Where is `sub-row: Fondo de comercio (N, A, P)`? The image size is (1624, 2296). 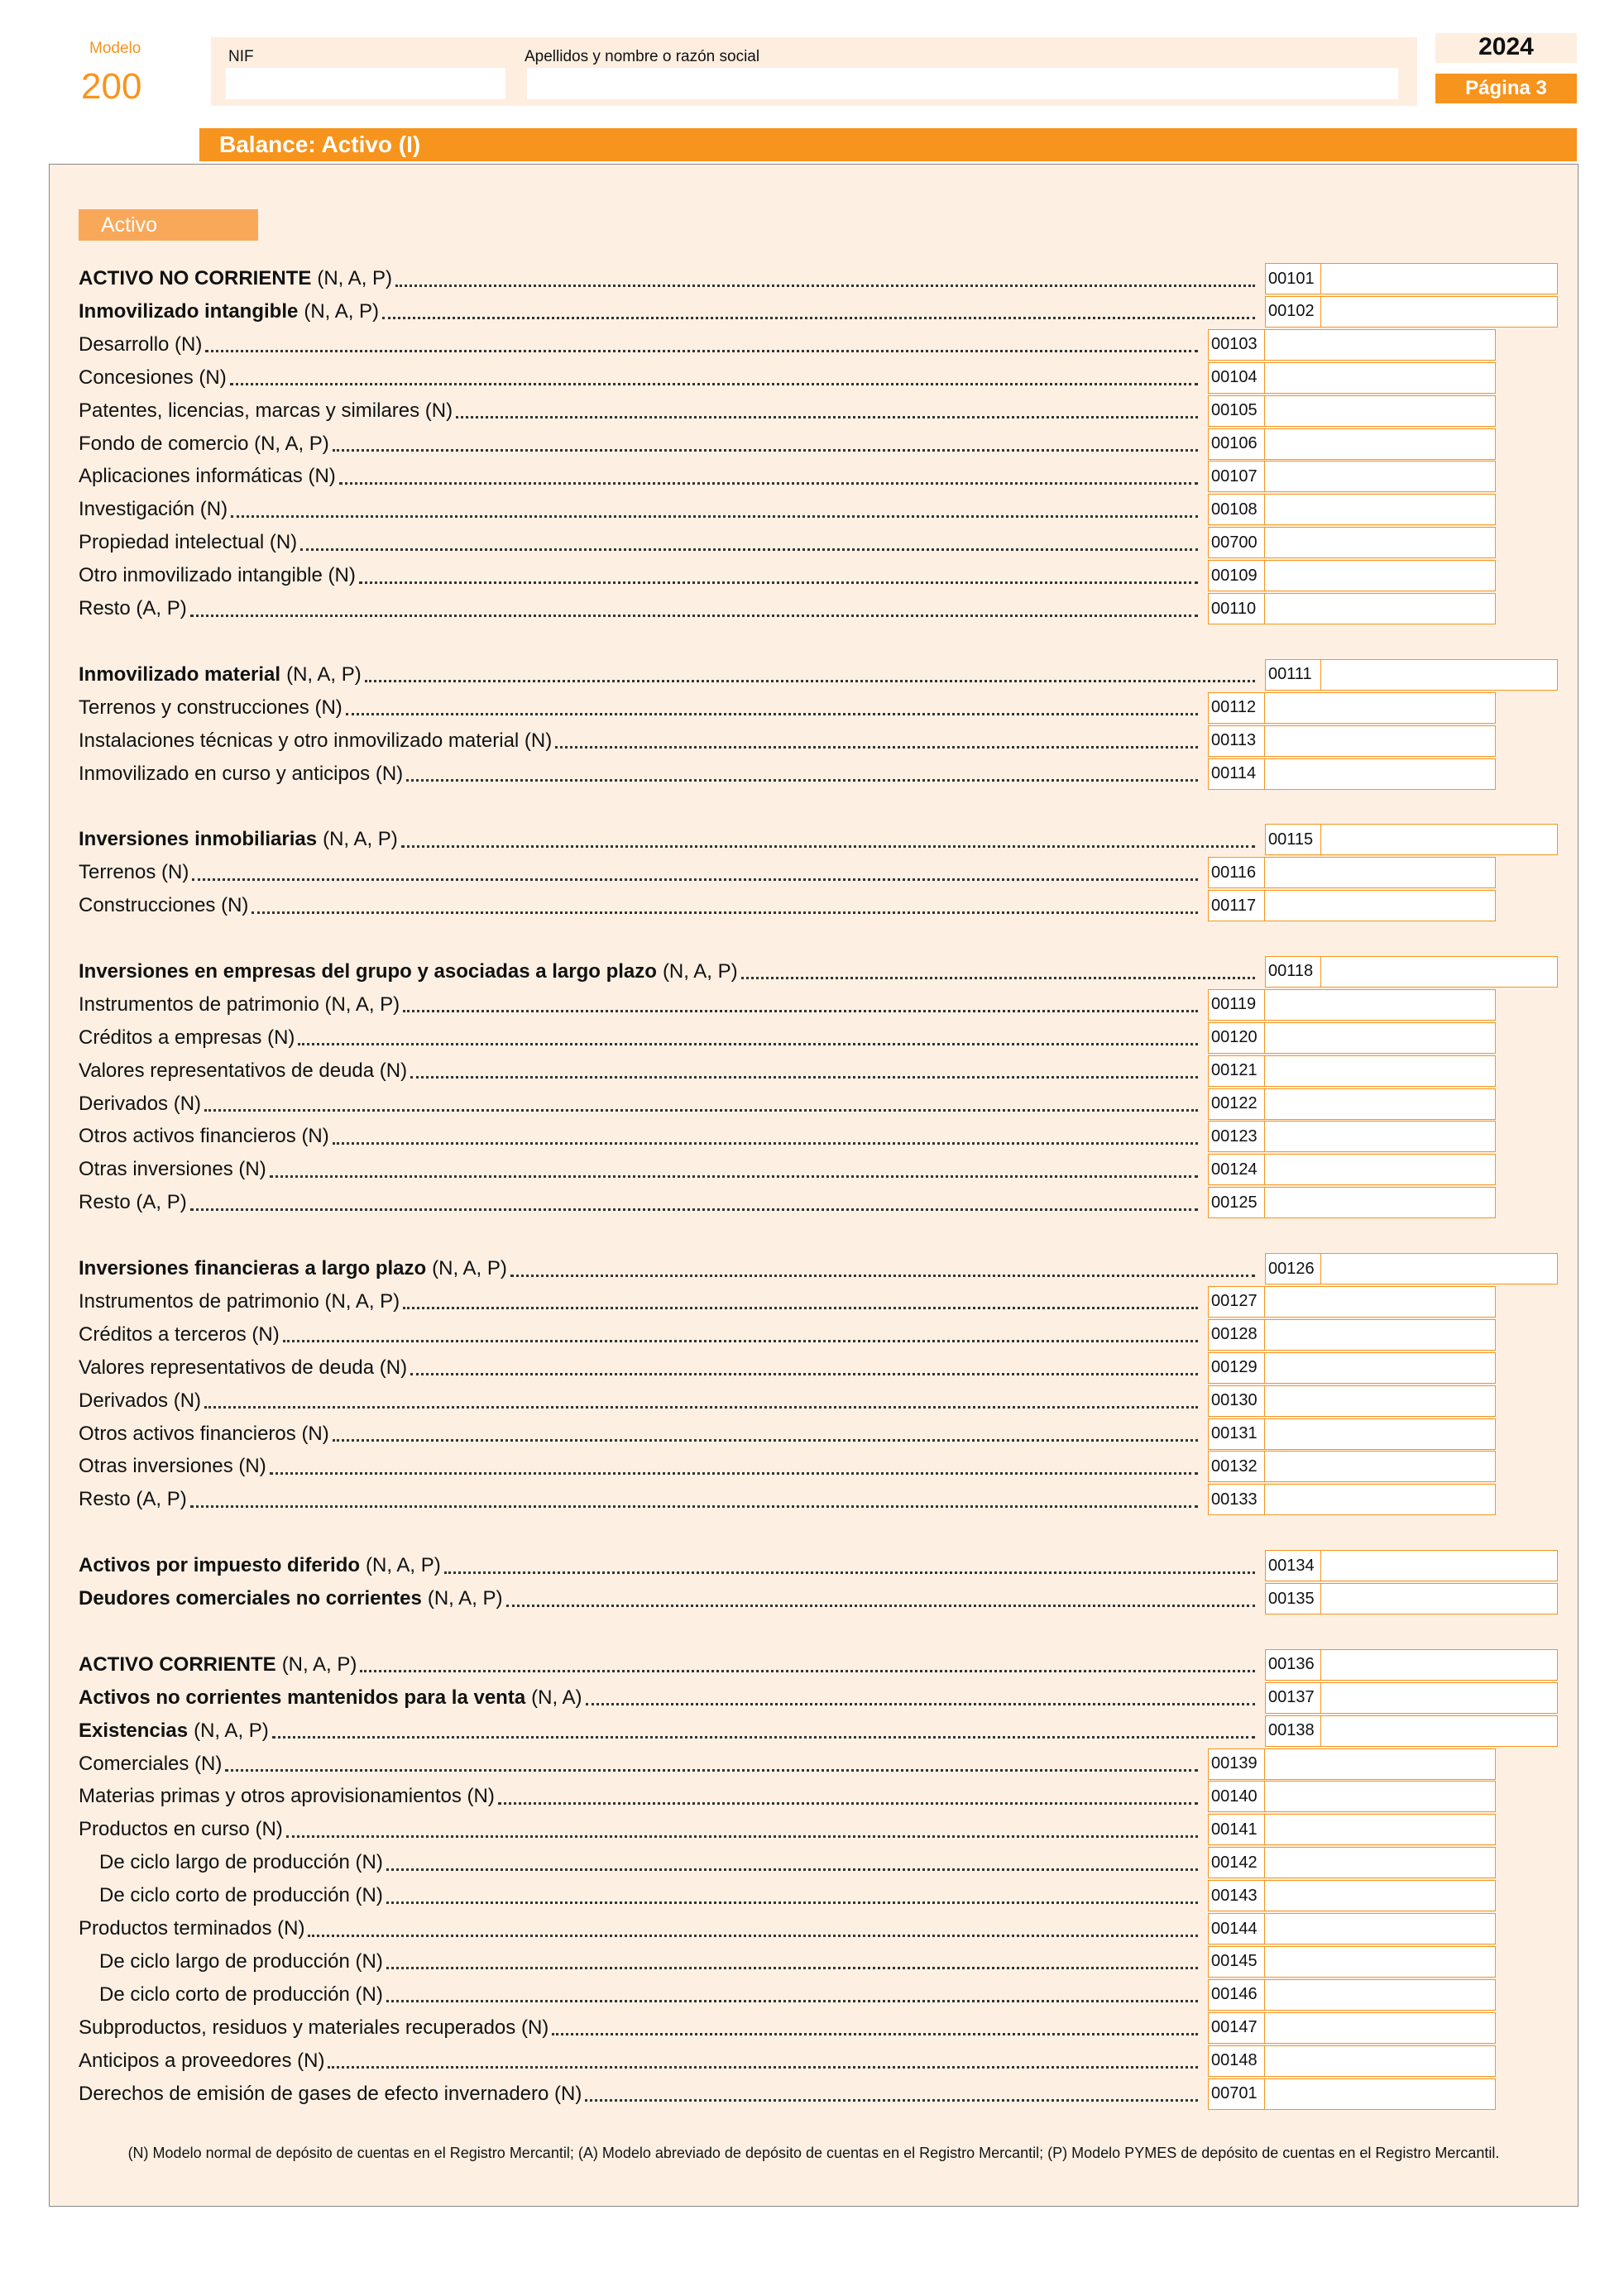 sub-row: Fondo de comercio (N, A, P) is located at coordinates (641, 444).